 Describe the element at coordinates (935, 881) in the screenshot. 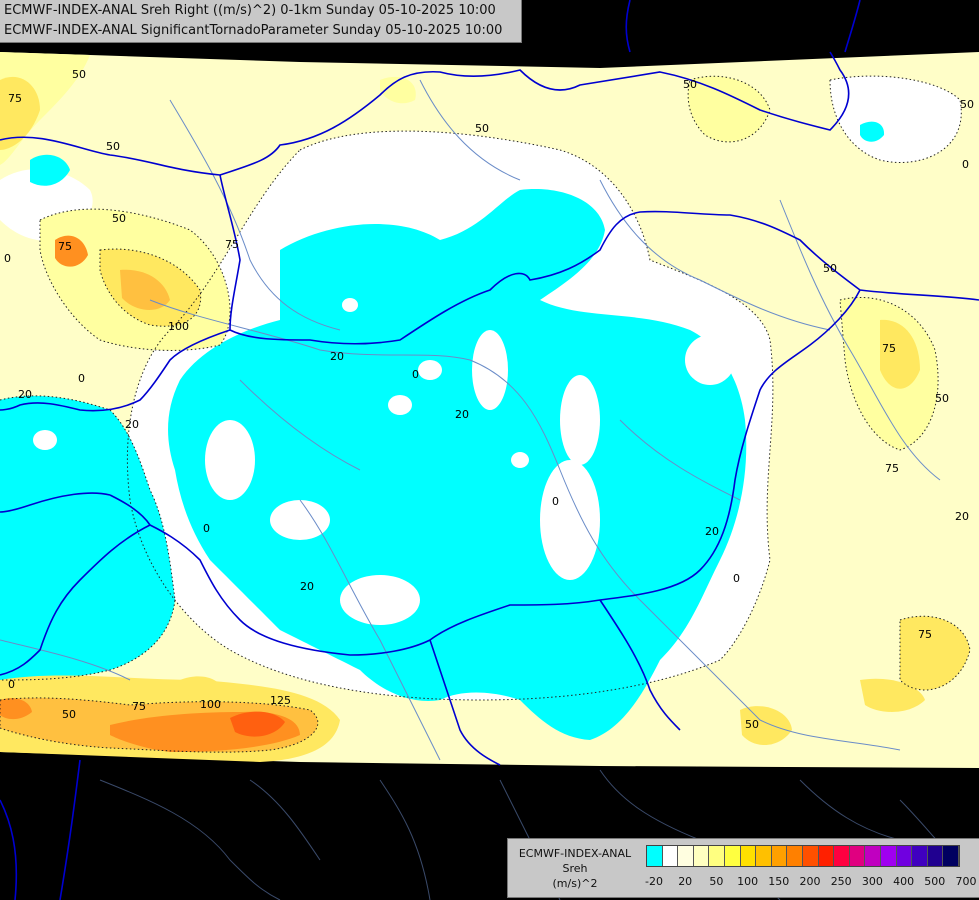

I see `legend-tick-label: 500` at that location.